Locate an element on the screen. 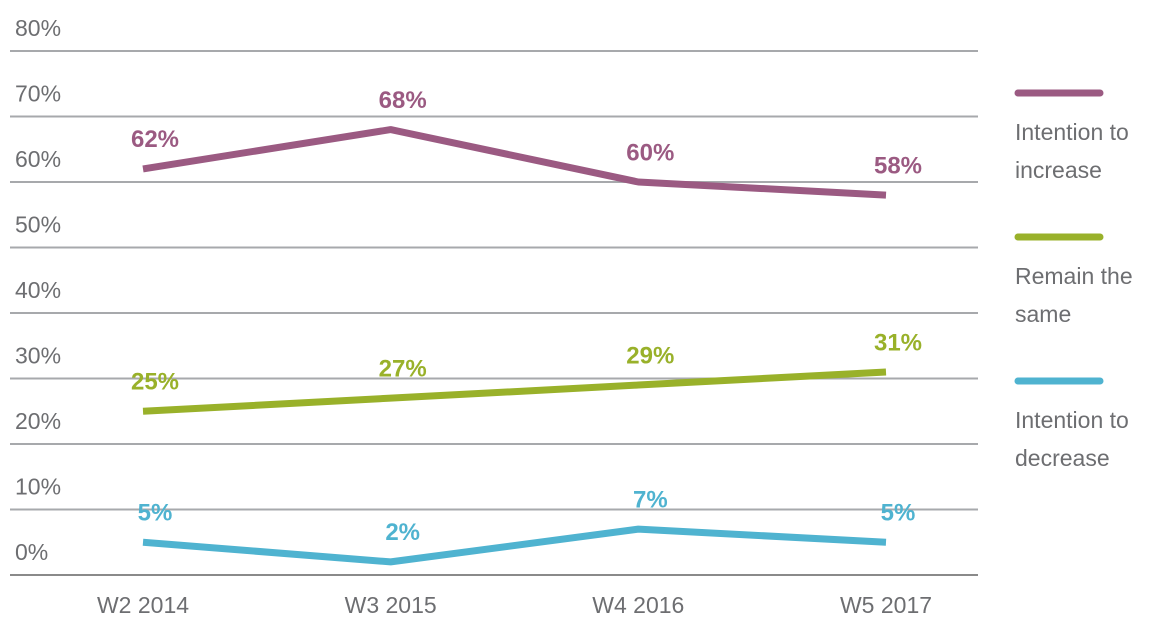 The width and height of the screenshot is (1155, 619). data-label: 27% is located at coordinates (403, 368).